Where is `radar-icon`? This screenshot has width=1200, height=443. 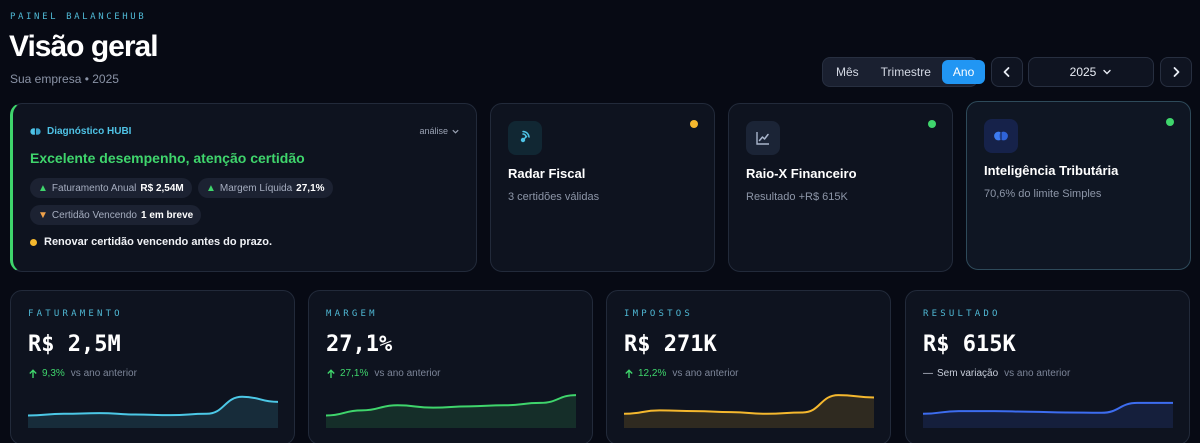 radar-icon is located at coordinates (525, 138).